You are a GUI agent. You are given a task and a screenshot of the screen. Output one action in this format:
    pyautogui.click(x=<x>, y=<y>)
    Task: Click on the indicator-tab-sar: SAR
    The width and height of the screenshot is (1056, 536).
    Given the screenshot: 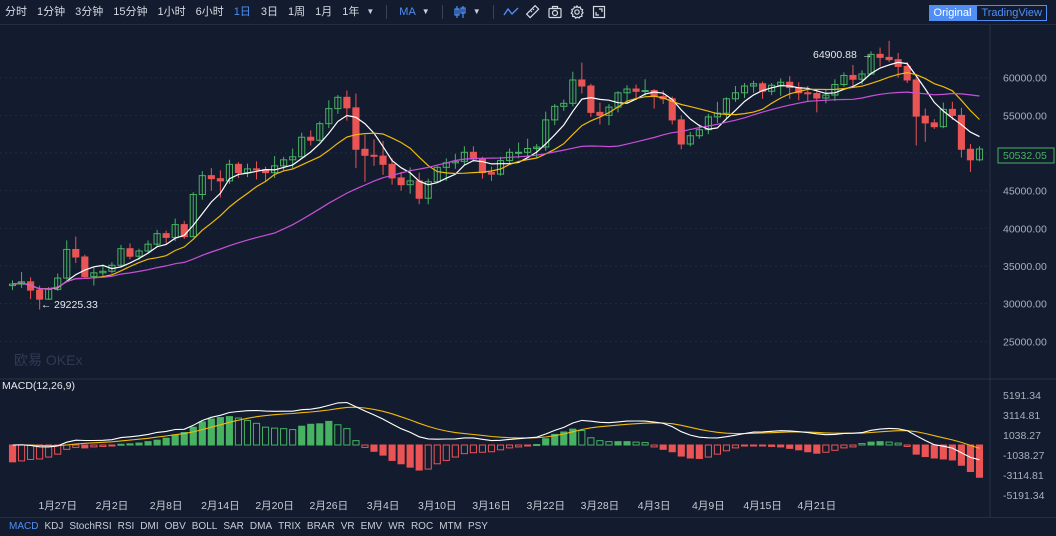 What is the action you would take?
    pyautogui.click(x=233, y=526)
    